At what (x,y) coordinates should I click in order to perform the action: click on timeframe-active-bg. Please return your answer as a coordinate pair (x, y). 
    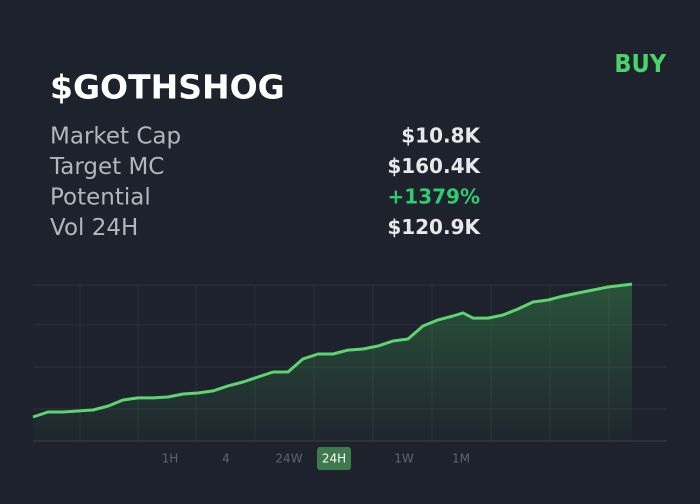
    Looking at the image, I should click on (334, 458).